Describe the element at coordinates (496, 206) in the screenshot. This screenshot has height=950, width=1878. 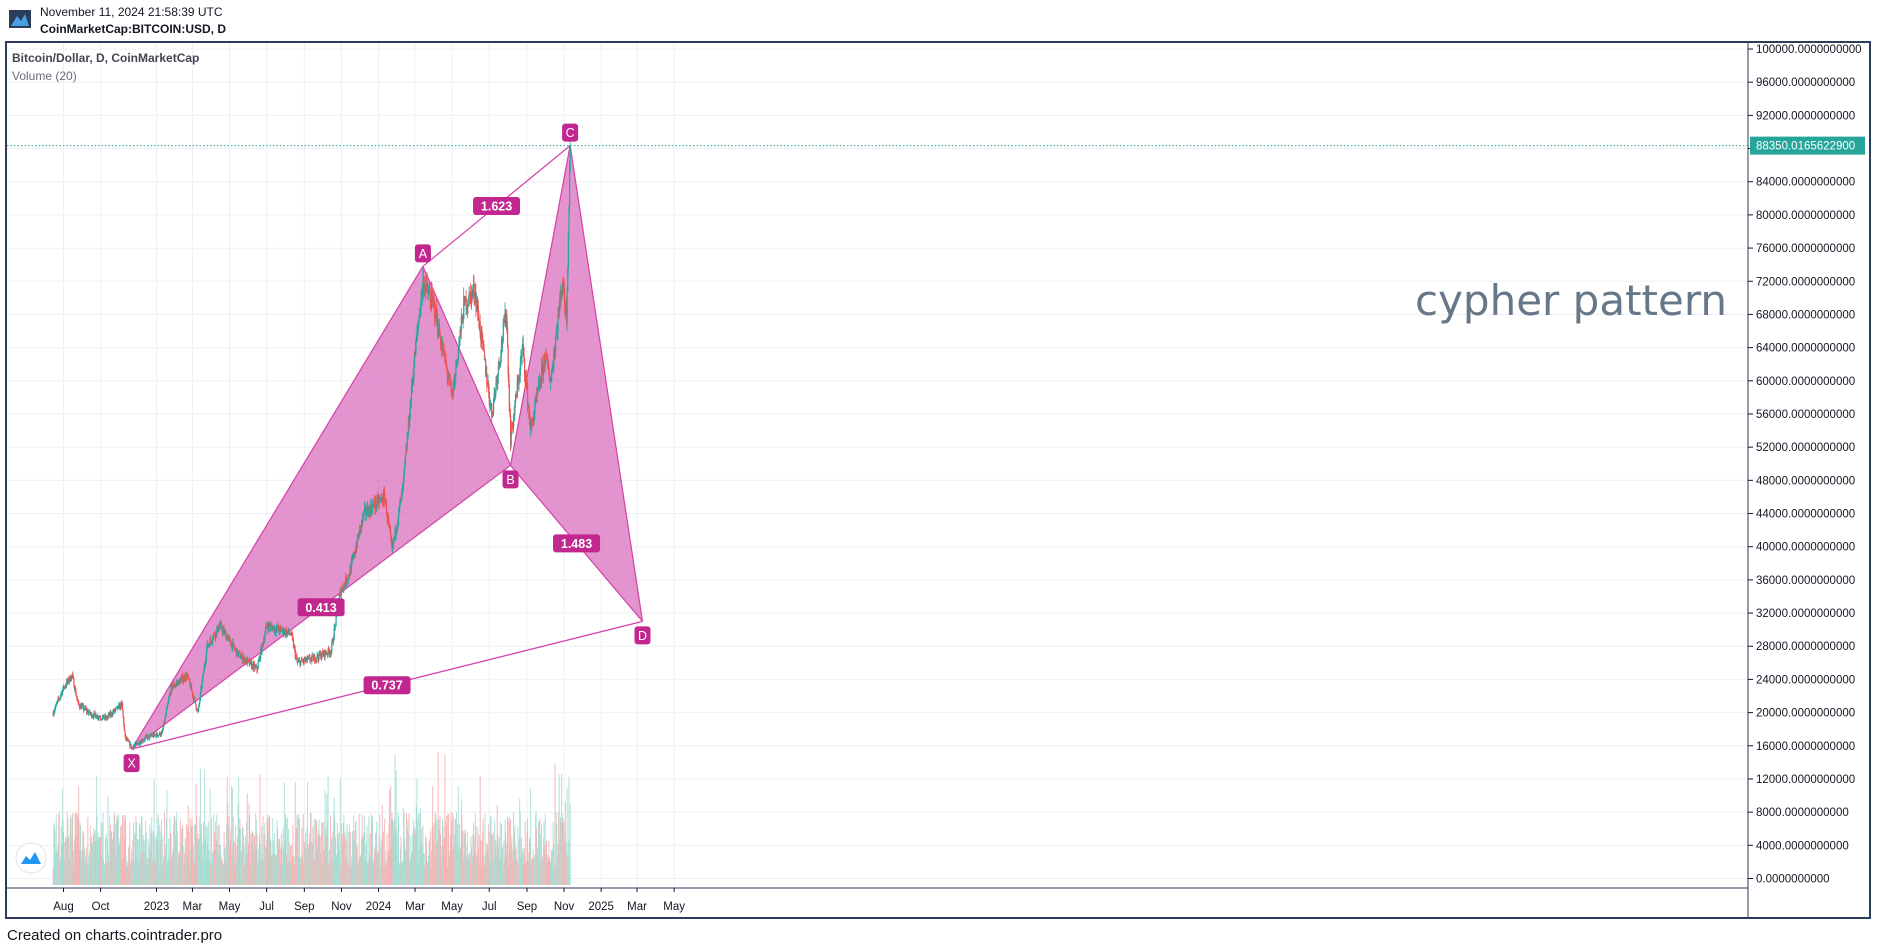
I see `ratio-label: 1.623` at that location.